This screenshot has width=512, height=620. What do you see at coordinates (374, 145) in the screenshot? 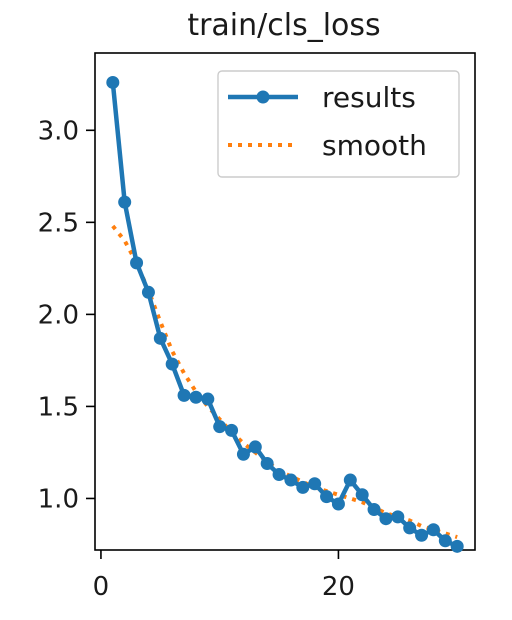
I see `legend-label-smooth: smooth` at bounding box center [374, 145].